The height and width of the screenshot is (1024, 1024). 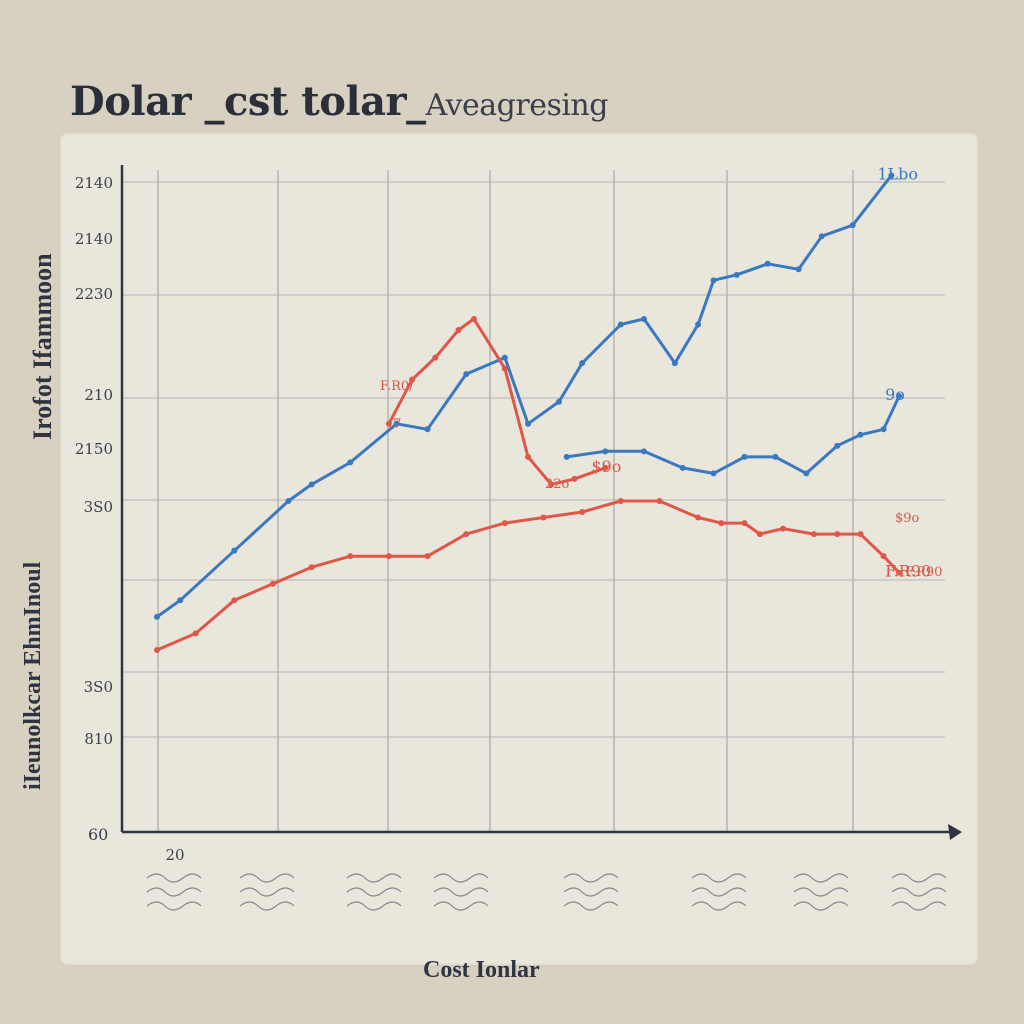 What do you see at coordinates (94, 294) in the screenshot?
I see `y-tick-label-2: 2230` at bounding box center [94, 294].